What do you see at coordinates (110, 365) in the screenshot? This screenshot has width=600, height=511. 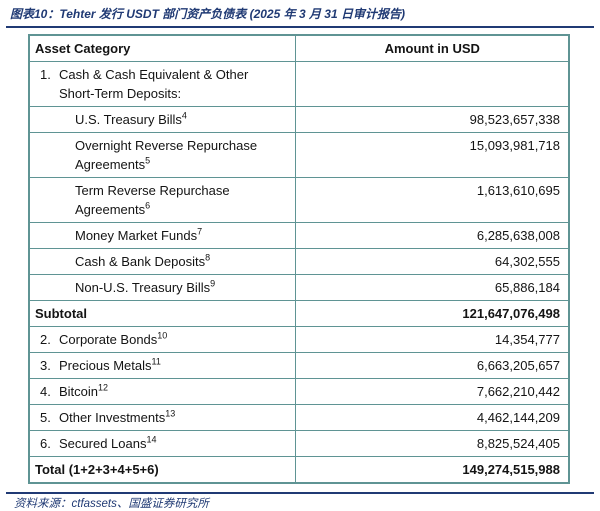 I see `asset-label: Precious Metals11` at bounding box center [110, 365].